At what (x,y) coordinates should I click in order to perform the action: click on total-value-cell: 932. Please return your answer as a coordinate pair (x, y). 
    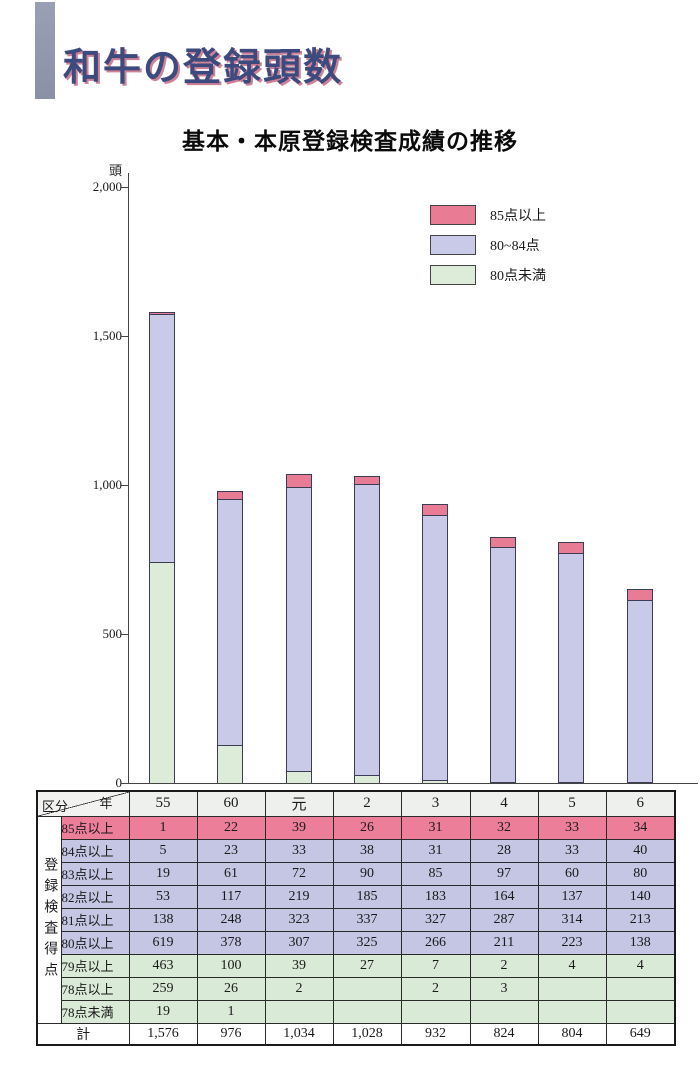
    Looking at the image, I should click on (435, 1033).